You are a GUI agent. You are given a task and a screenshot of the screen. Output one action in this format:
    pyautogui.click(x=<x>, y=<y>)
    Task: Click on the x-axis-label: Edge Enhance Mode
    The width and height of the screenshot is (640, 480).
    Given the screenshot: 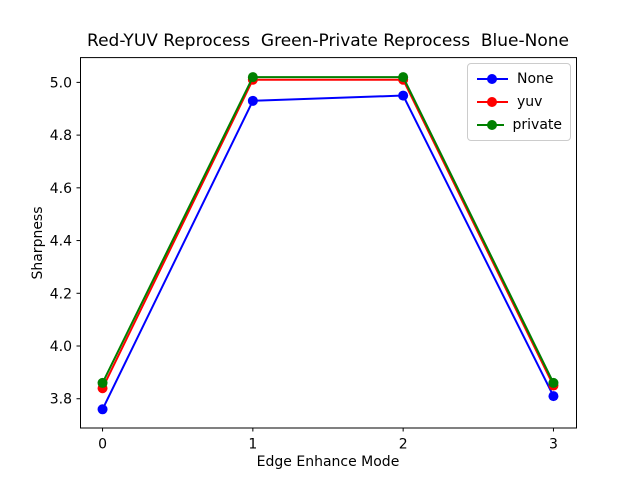 What is the action you would take?
    pyautogui.click(x=328, y=462)
    